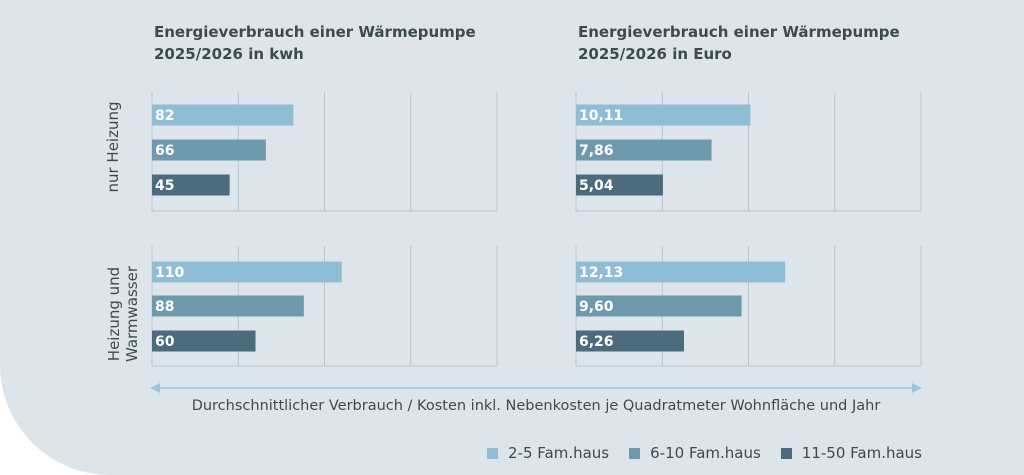 This screenshot has width=1024, height=475. Describe the element at coordinates (169, 273) in the screenshot. I see `bar-label-0-1-0: 110` at that location.